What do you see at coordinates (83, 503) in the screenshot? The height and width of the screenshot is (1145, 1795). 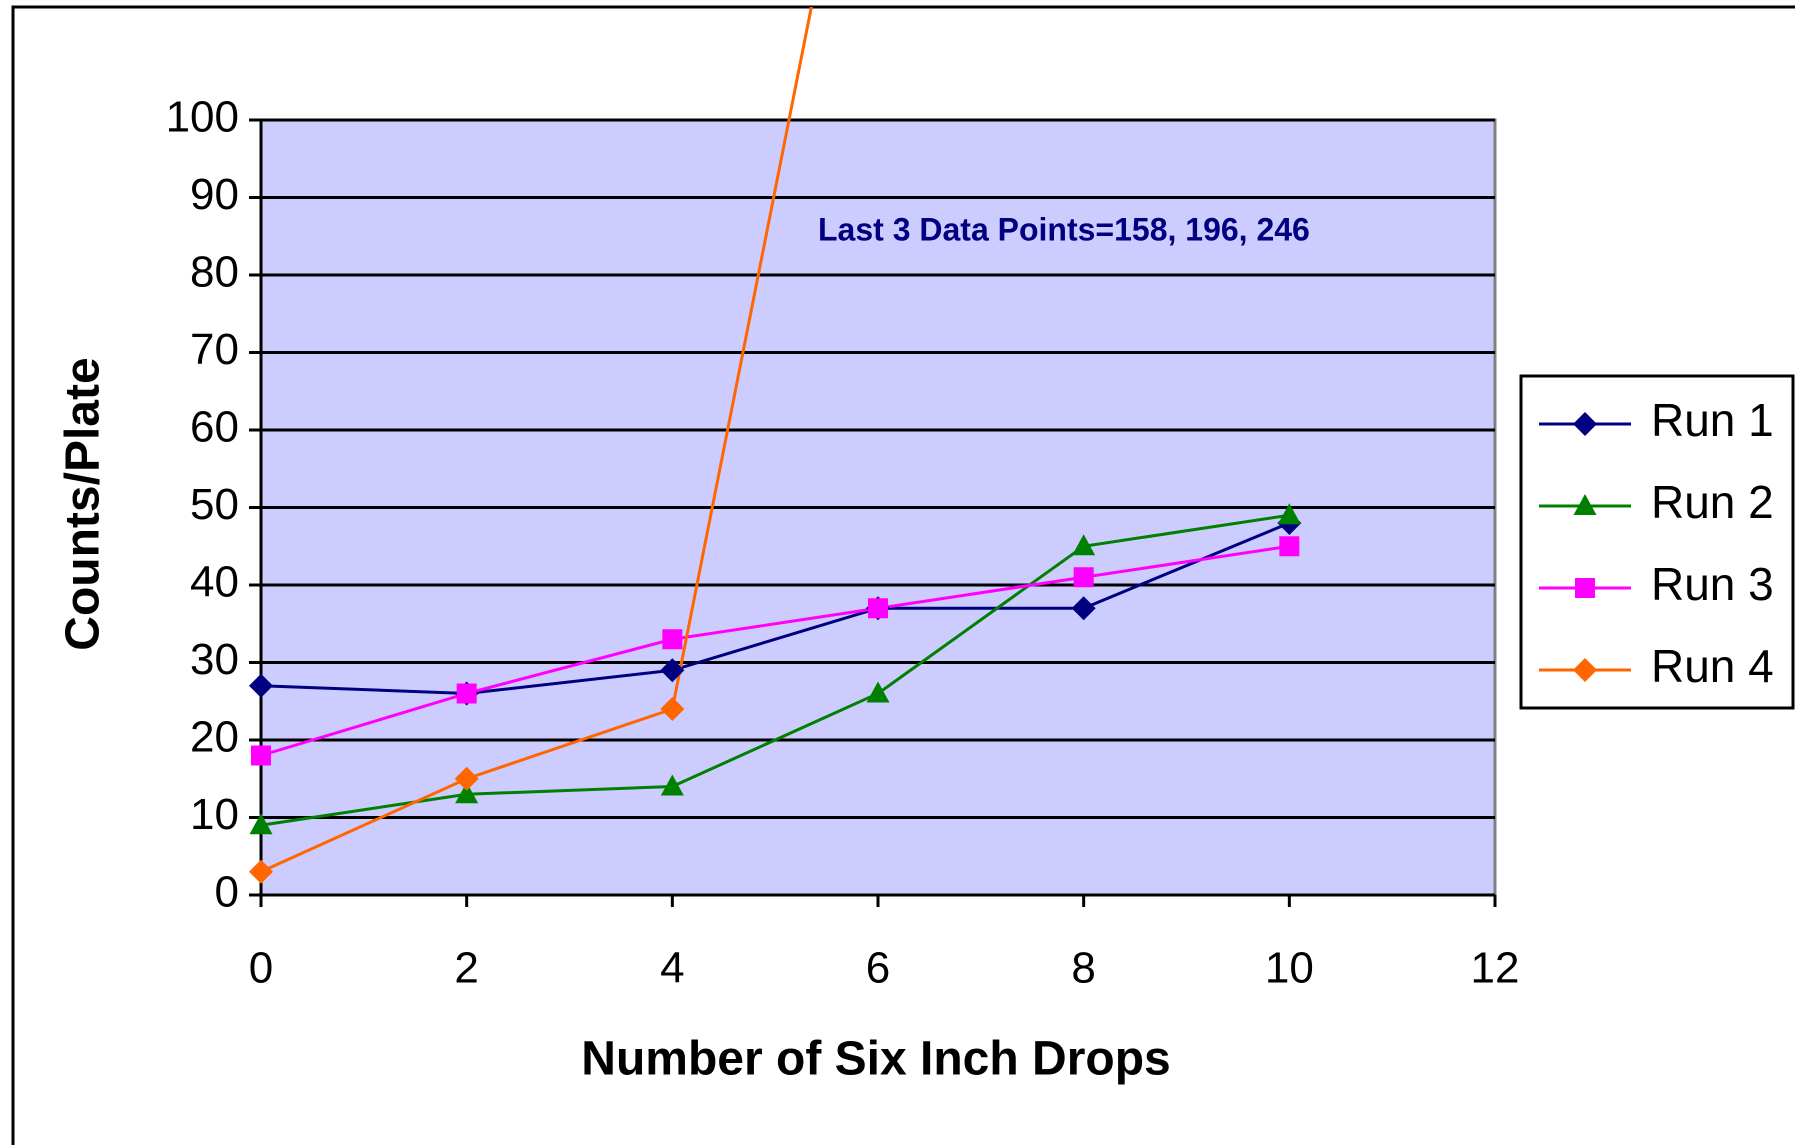 I see `y-axis-title: Counts/Plate` at bounding box center [83, 503].